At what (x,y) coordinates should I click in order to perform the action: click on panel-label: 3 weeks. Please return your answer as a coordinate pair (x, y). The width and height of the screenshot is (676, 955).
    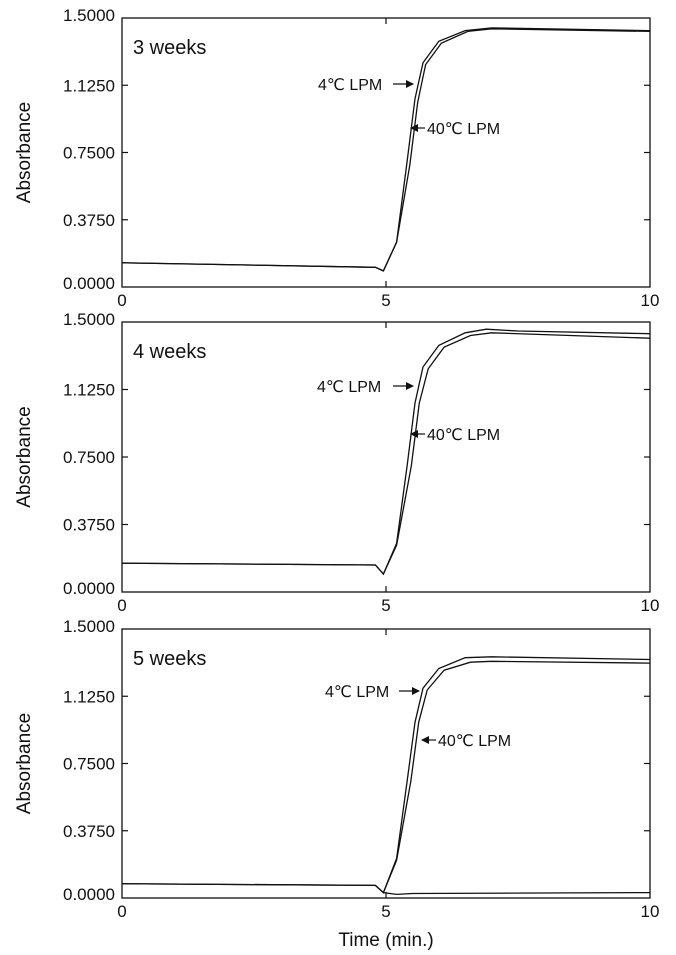
    Looking at the image, I should click on (169, 48).